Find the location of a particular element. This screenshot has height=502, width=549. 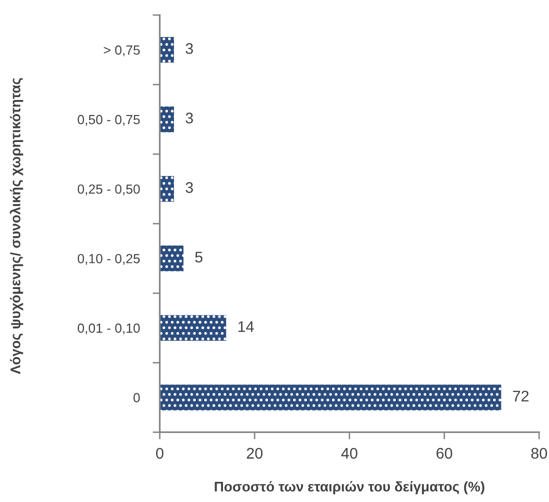

data-label: 5 is located at coordinates (198, 257).